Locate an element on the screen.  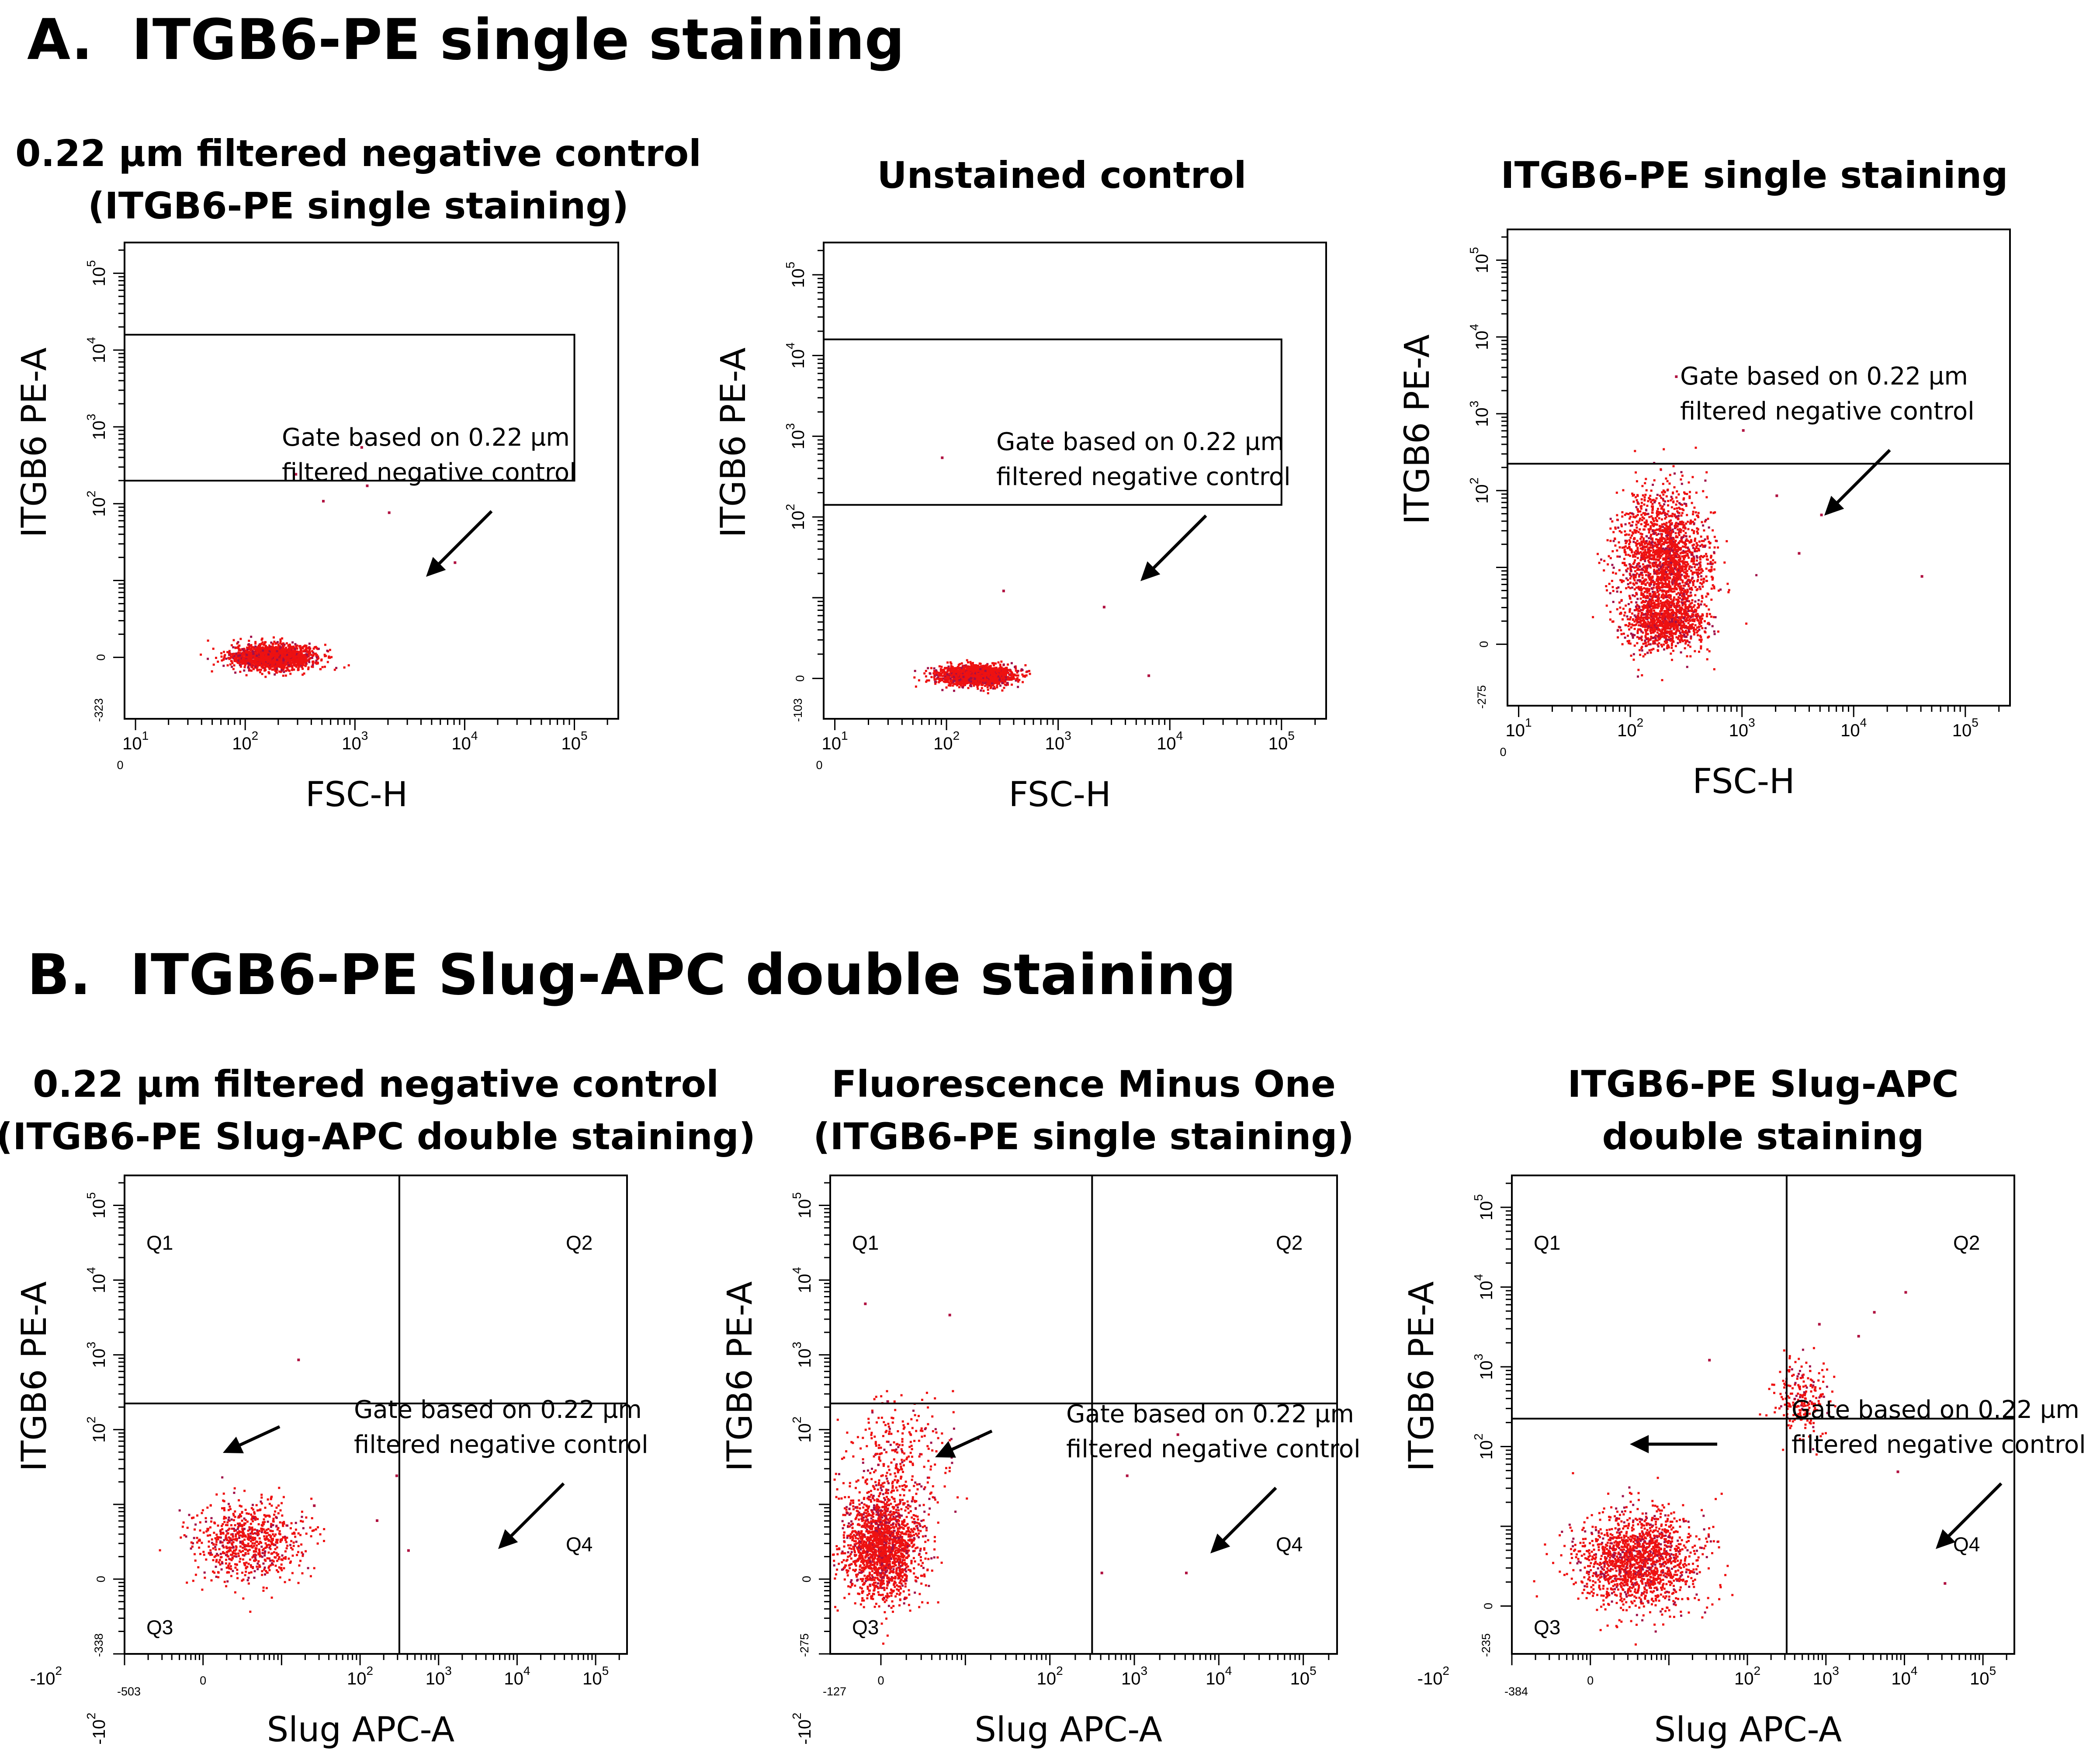
x-tick-label-text: 10² is located at coordinates (245, 741).